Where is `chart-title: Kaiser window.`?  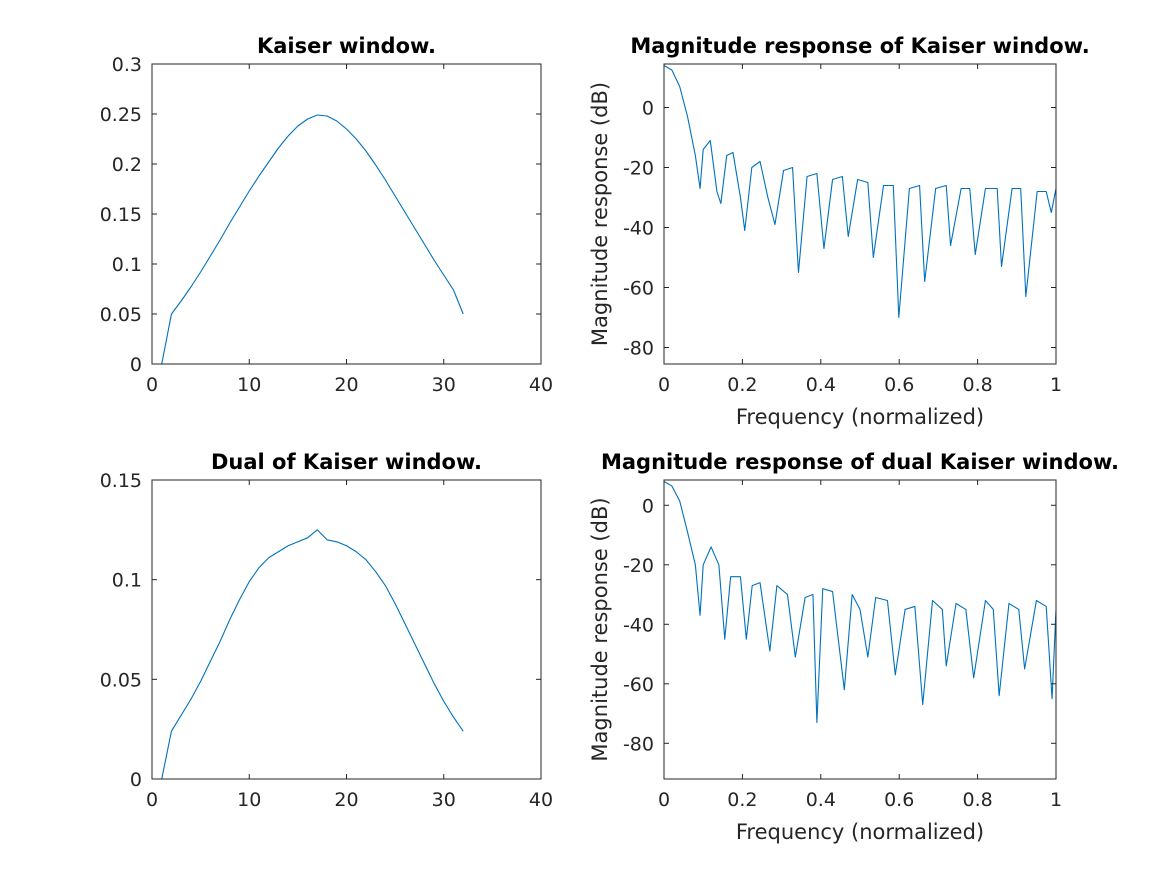 chart-title: Kaiser window. is located at coordinates (346, 46).